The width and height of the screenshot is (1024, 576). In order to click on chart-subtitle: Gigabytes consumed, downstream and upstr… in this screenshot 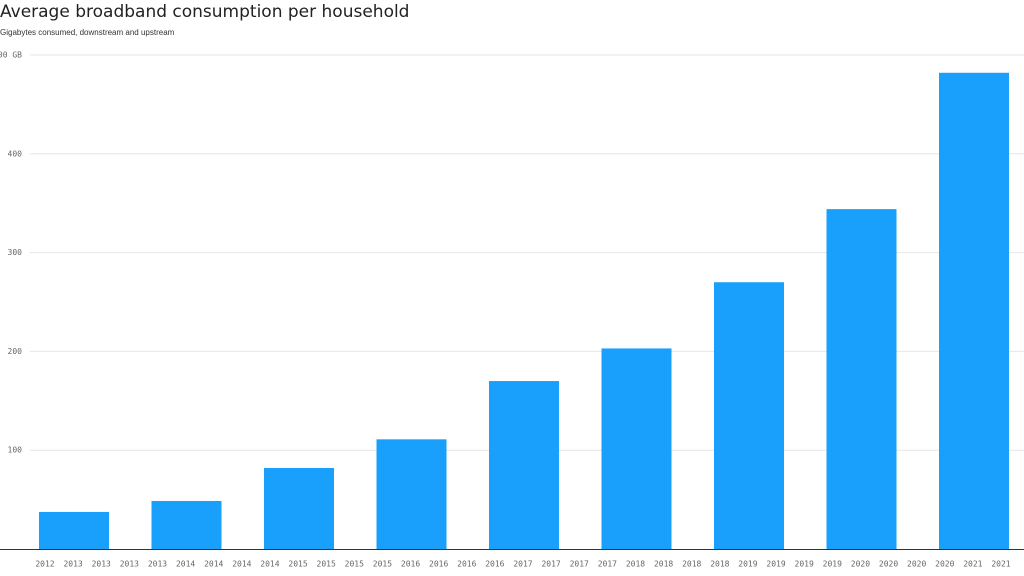, I will do `click(87, 32)`.